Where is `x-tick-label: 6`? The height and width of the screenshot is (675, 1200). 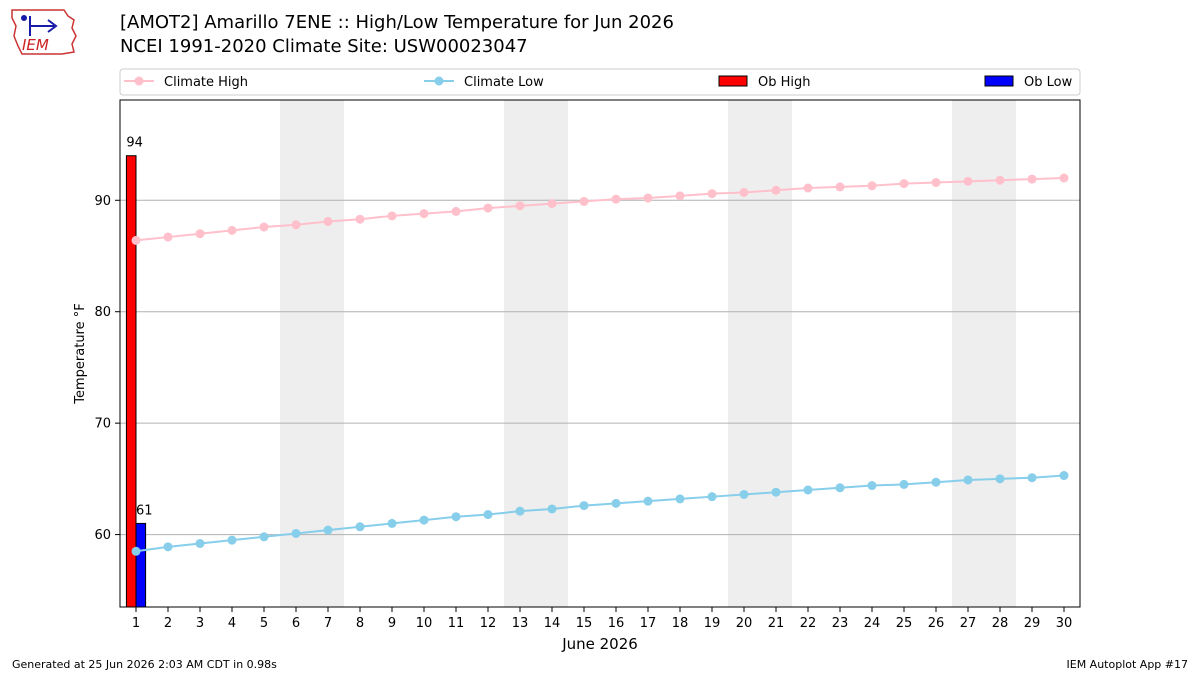
x-tick-label: 6 is located at coordinates (296, 623).